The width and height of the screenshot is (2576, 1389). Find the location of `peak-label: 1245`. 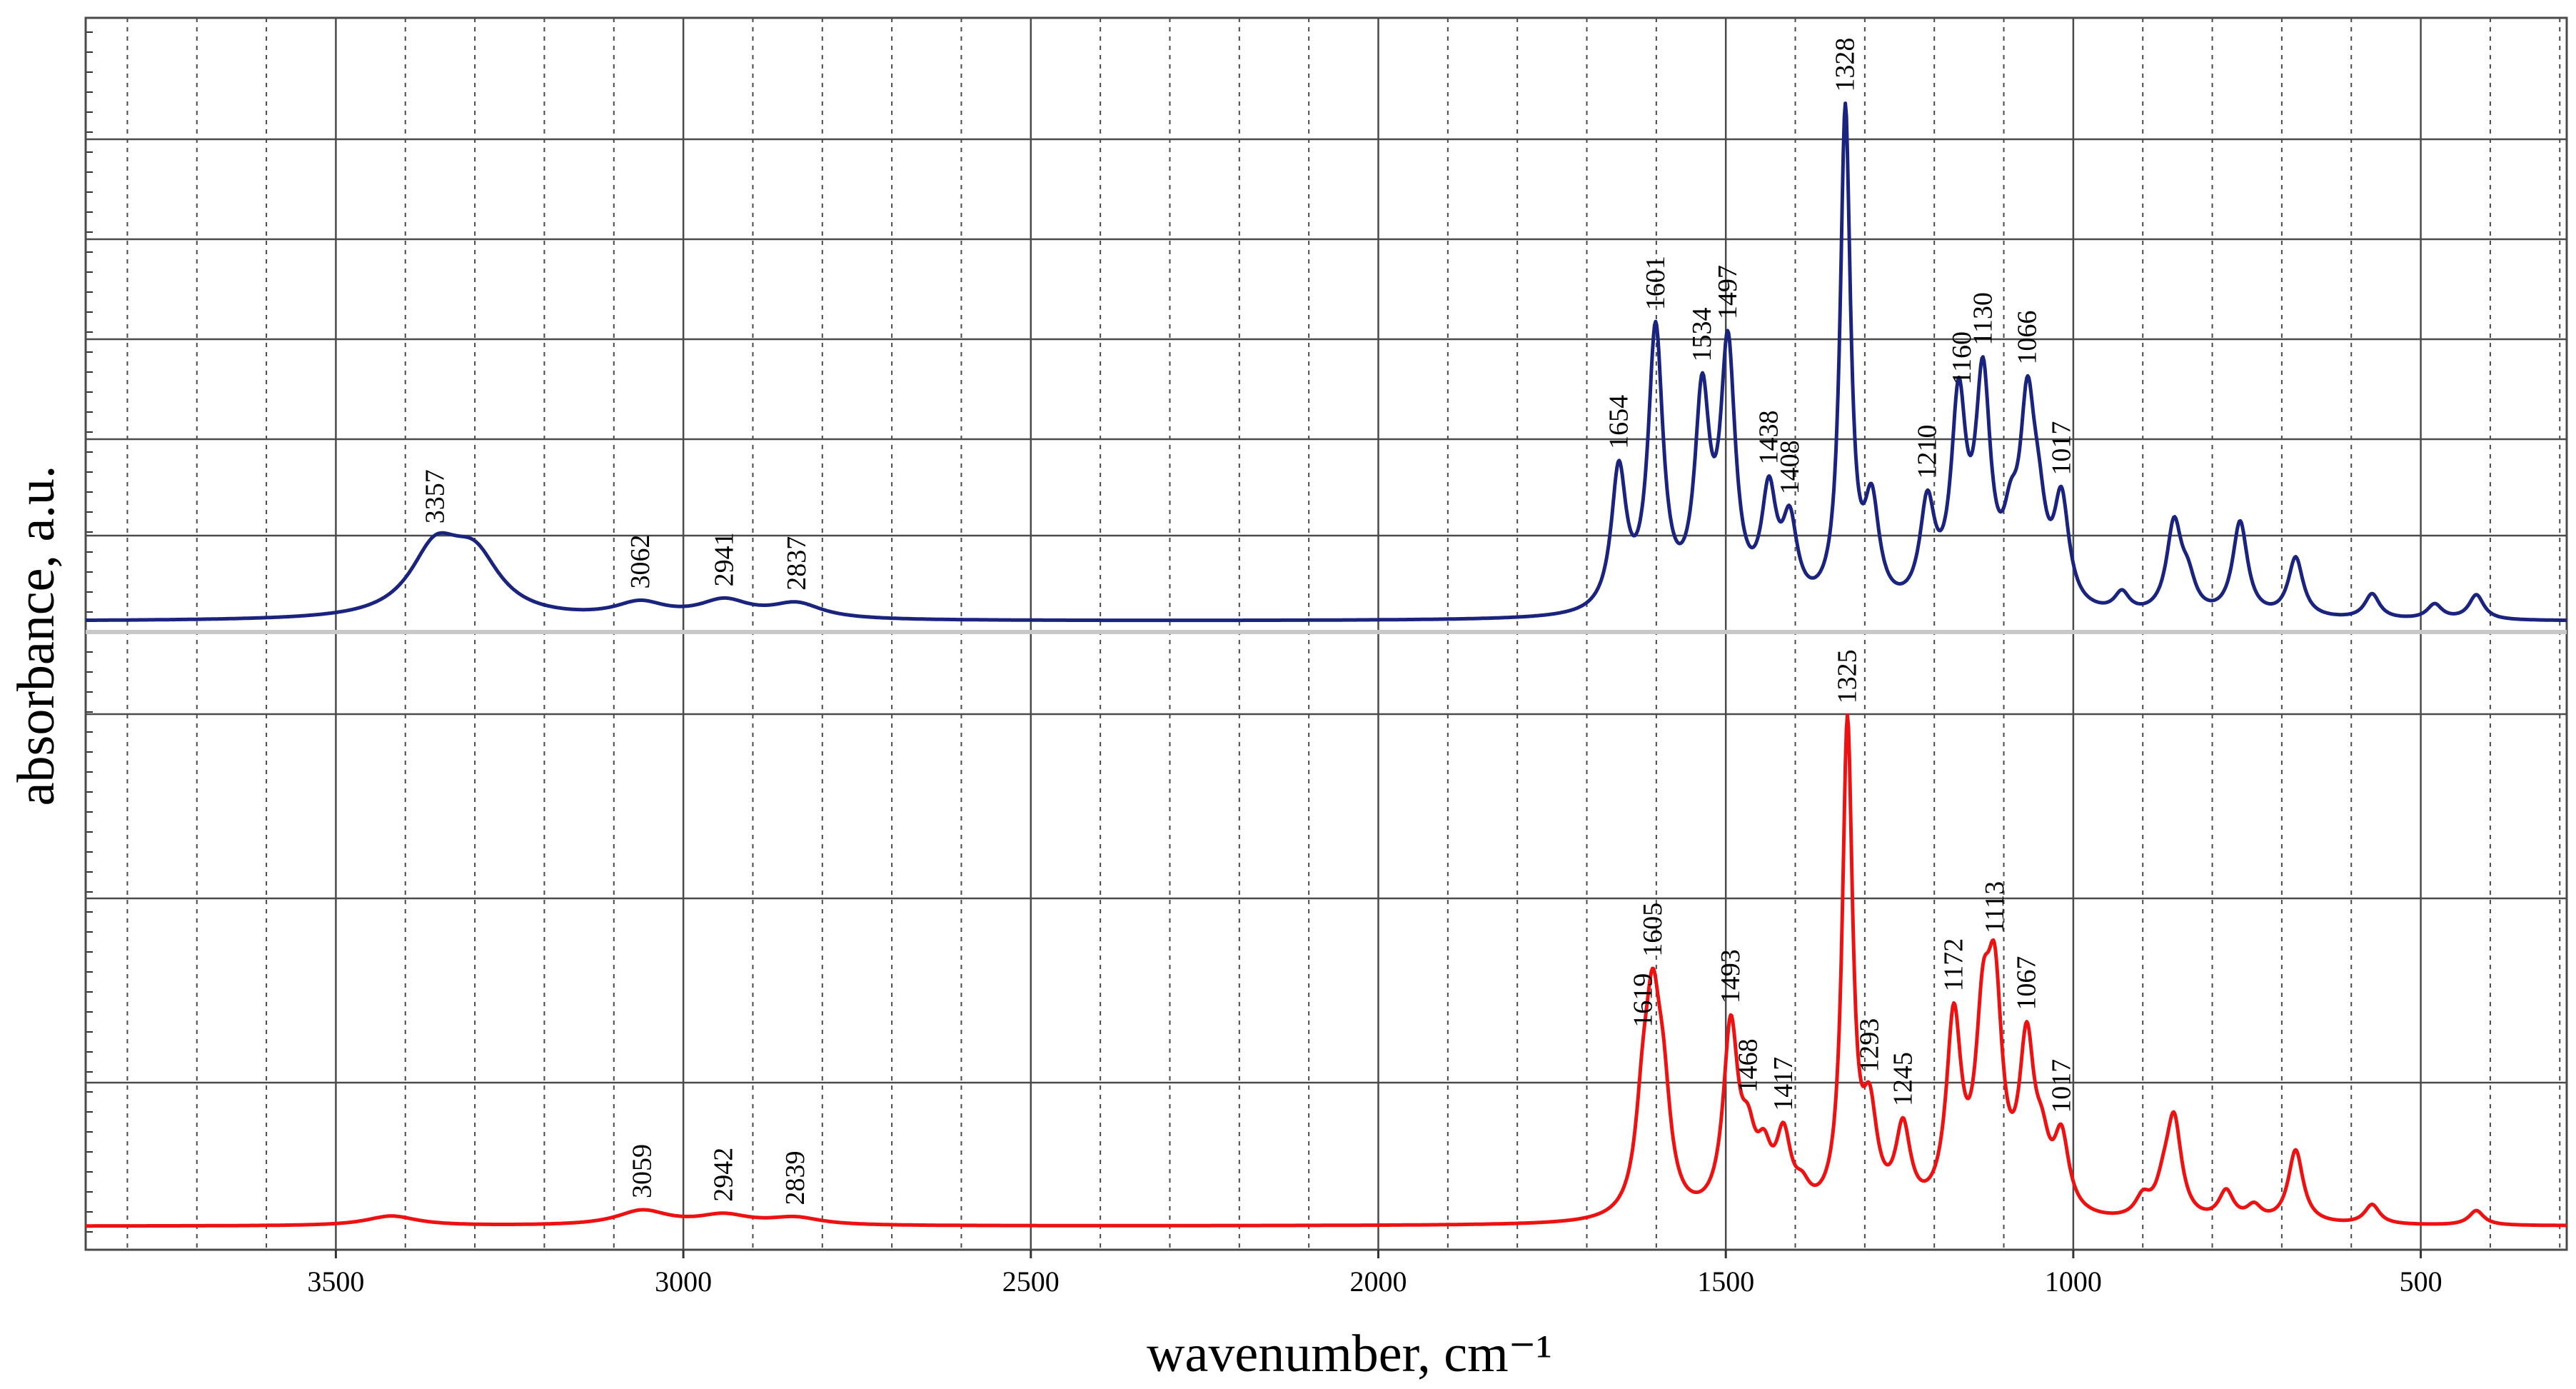

peak-label: 1245 is located at coordinates (1903, 1079).